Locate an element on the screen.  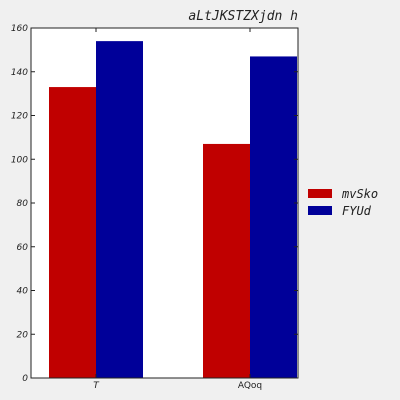
legend: mvSko FYUd is located at coordinates (343, 202).